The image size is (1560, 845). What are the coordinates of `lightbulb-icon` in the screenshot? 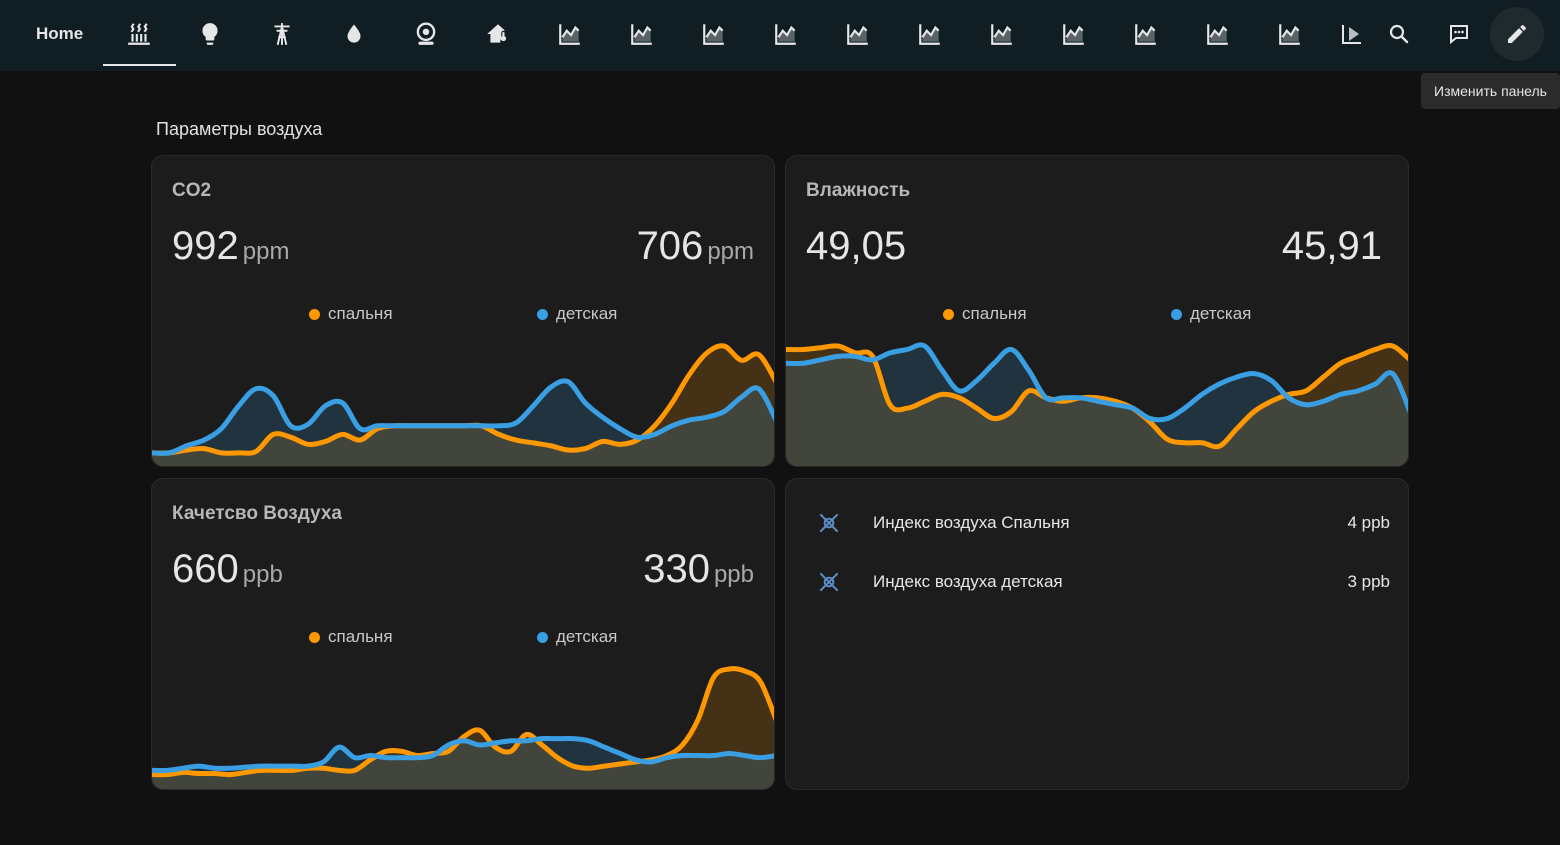 It's located at (210, 34).